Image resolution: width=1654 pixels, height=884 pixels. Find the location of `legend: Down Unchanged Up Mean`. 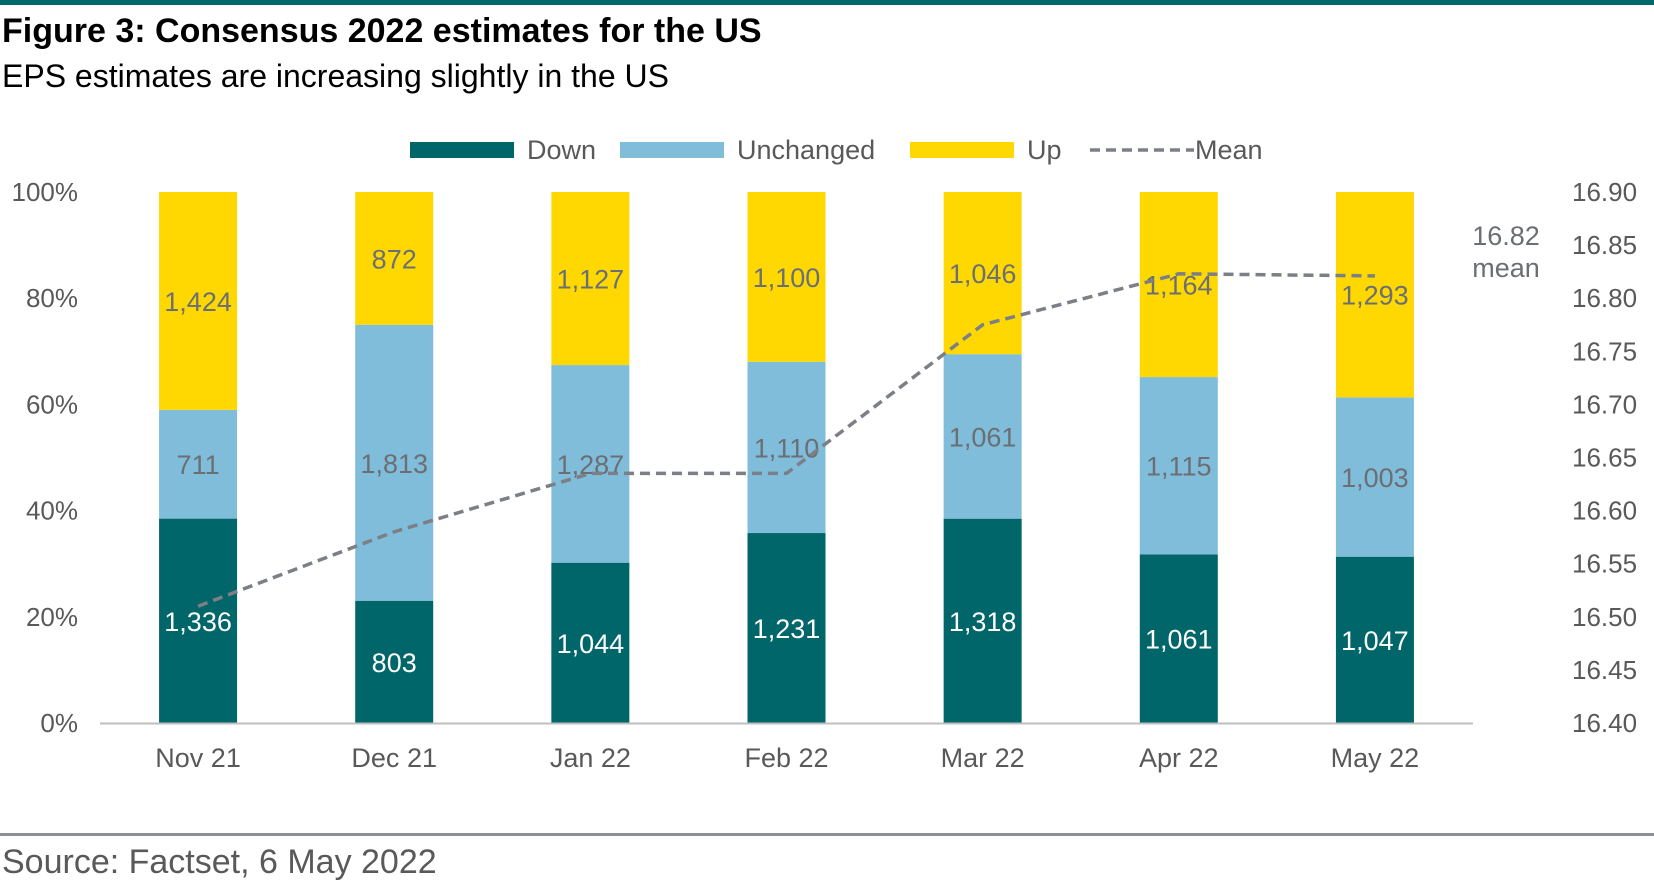

legend: Down Unchanged Up Mean is located at coordinates (836, 150).